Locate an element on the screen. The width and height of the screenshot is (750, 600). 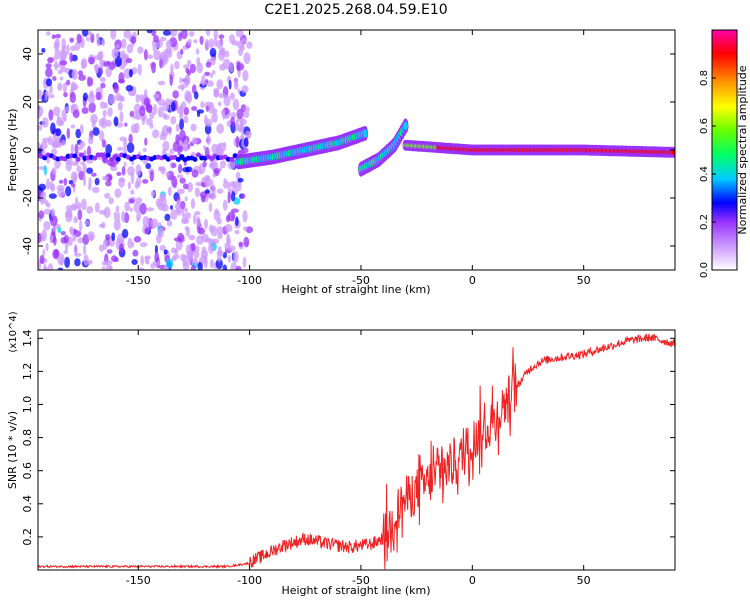
snr-y-label: SNR (10 * v/v) is located at coordinates (12, 450).